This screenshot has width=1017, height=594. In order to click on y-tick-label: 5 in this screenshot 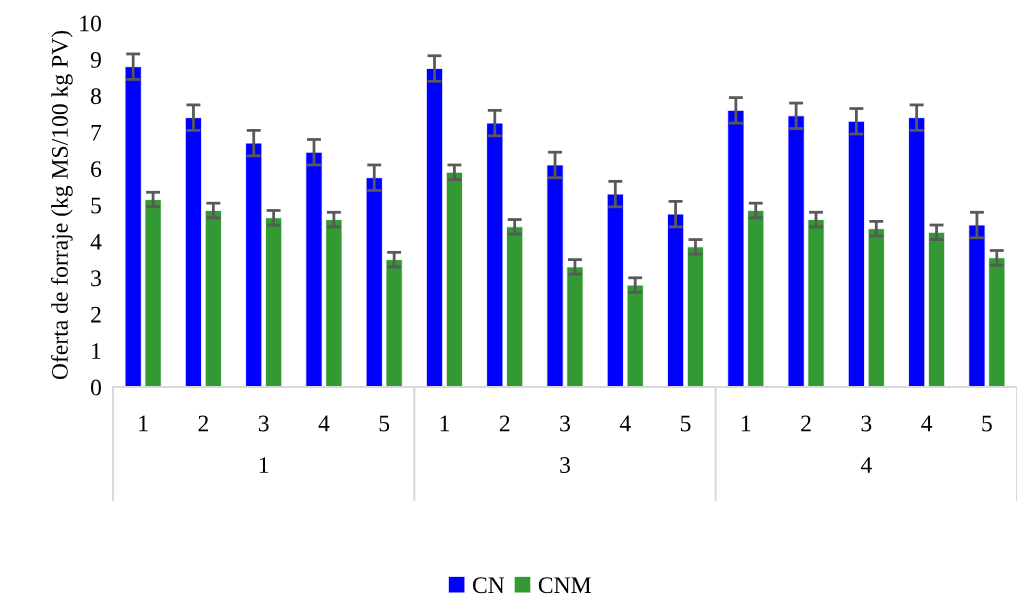, I will do `click(96, 205)`.